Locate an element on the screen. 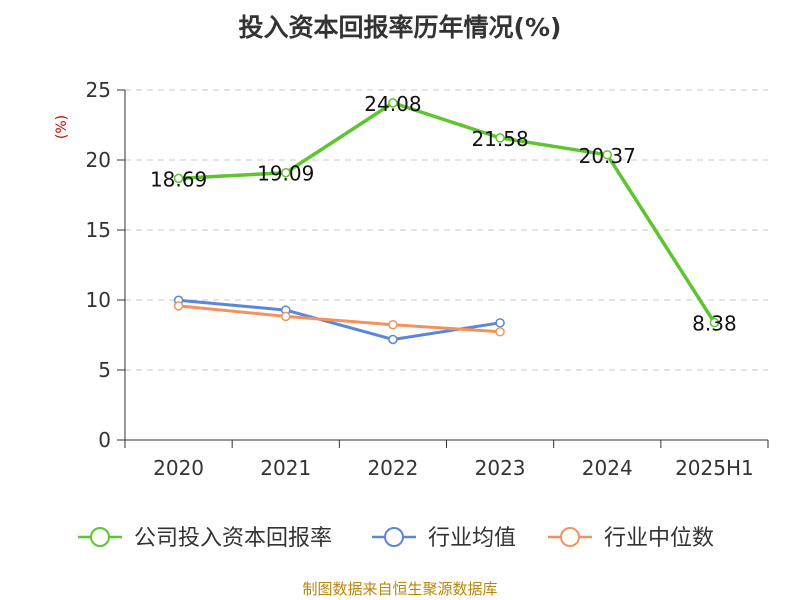 Image resolution: width=800 pixels, height=600 pixels. data-label: 19.09 is located at coordinates (285, 174).